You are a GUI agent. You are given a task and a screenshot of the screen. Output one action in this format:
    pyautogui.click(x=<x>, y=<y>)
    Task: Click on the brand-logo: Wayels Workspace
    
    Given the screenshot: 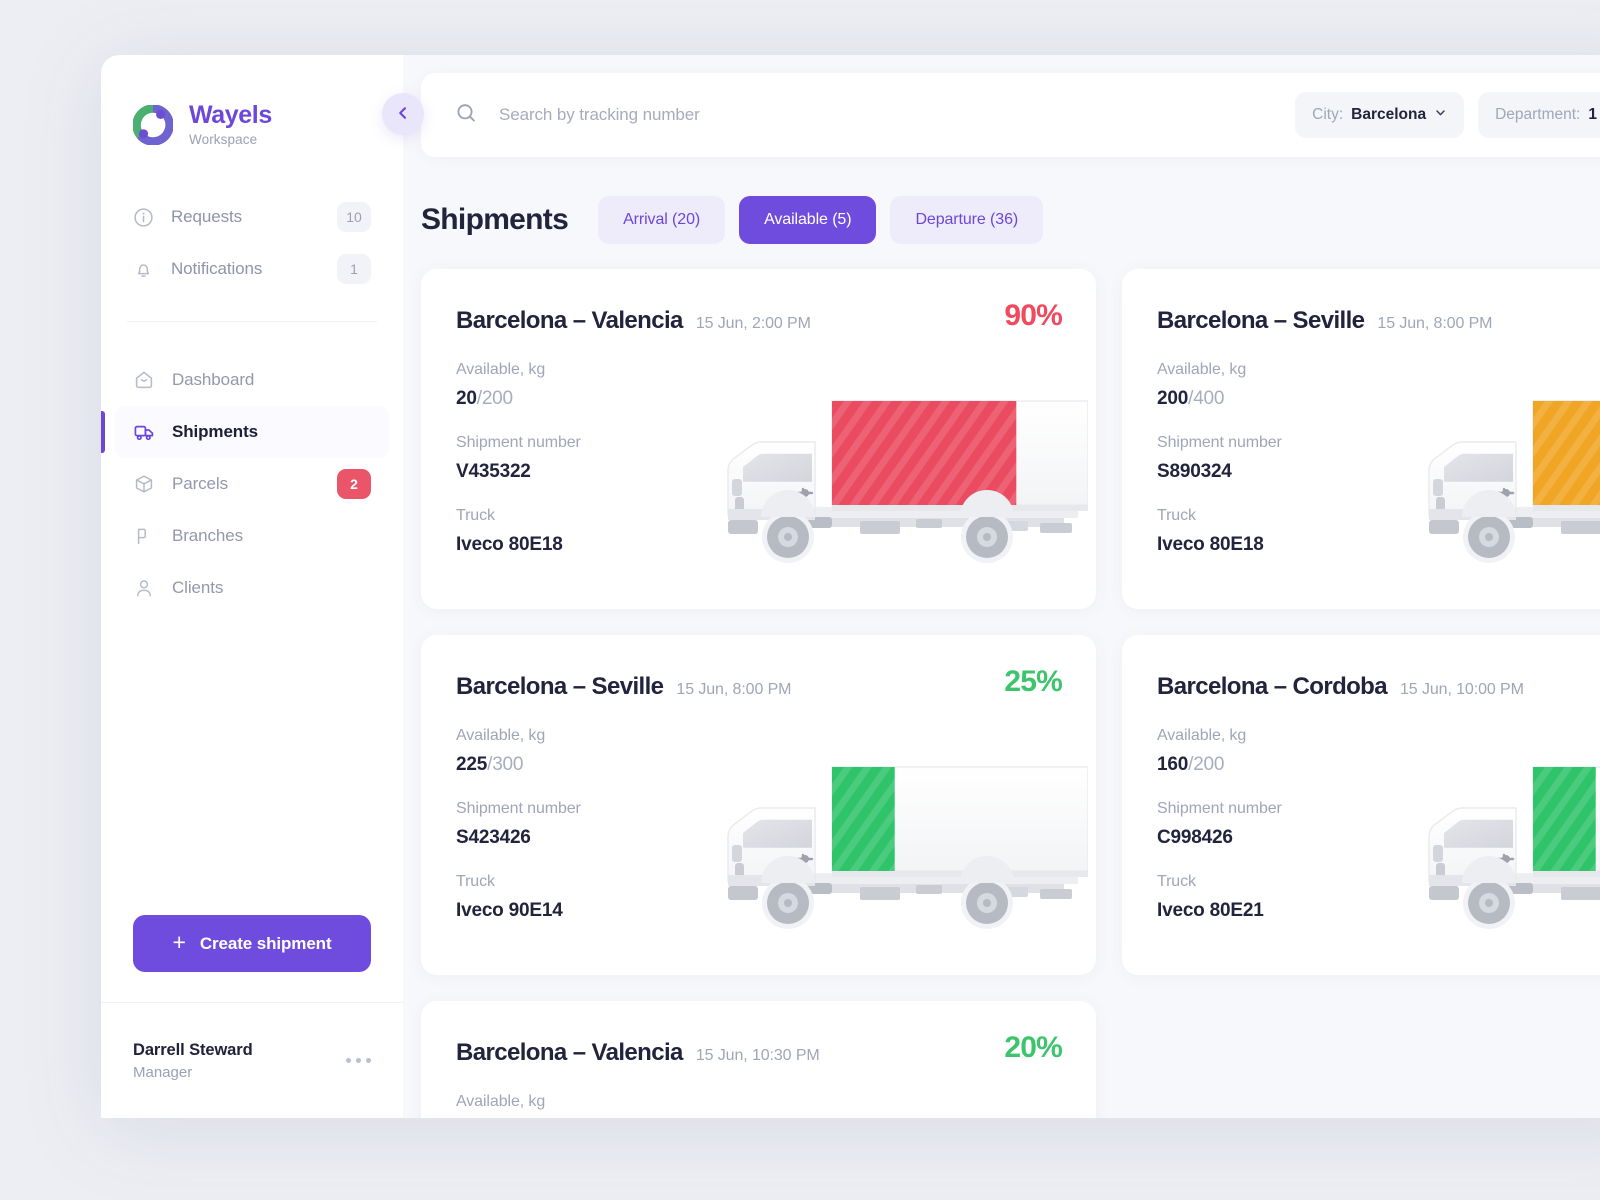 What is the action you would take?
    pyautogui.click(x=252, y=105)
    